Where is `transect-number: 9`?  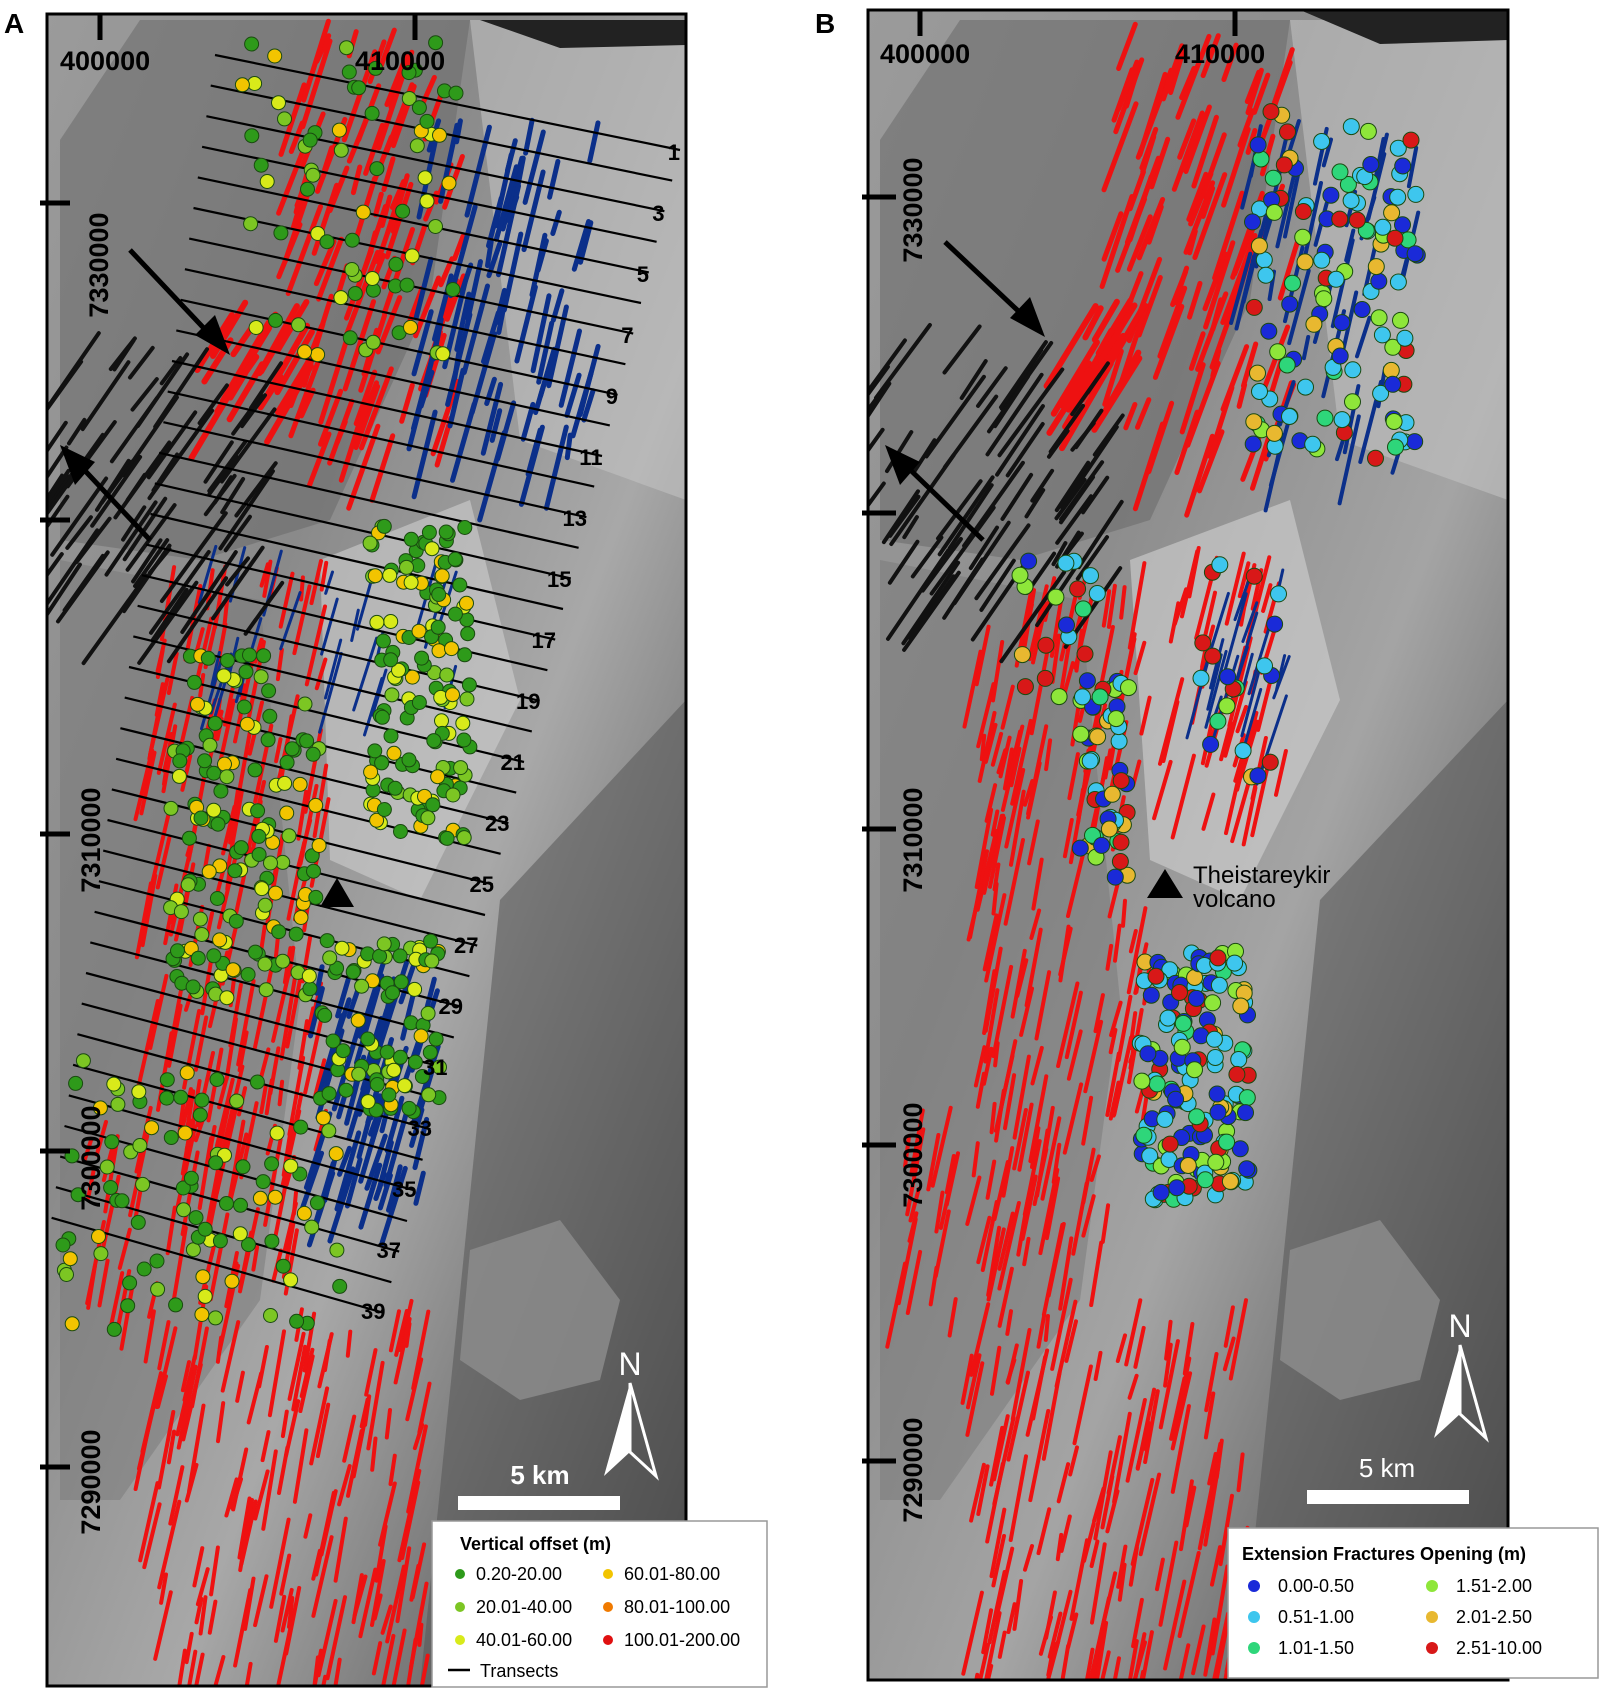 transect-number: 9 is located at coordinates (612, 396).